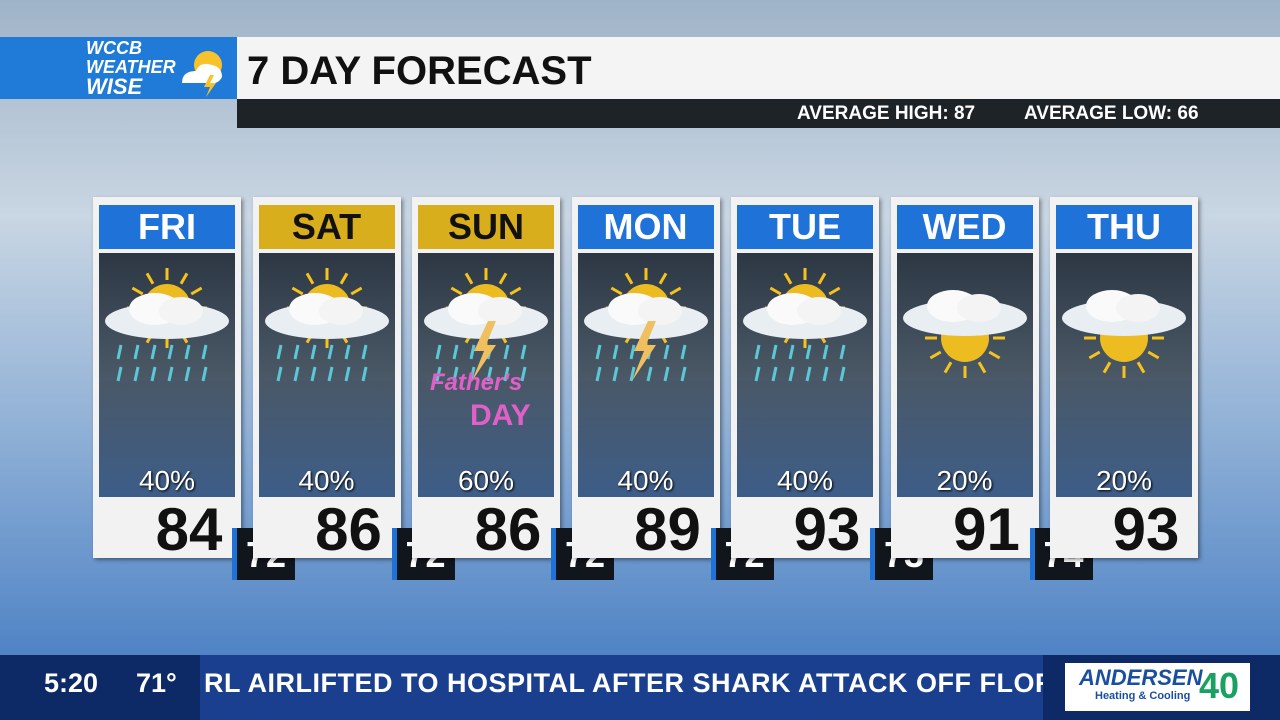 The height and width of the screenshot is (720, 1280). I want to click on averages-bar: AVERAGE HIGH: 87 AVERAGE LOW: 66, so click(758, 113).